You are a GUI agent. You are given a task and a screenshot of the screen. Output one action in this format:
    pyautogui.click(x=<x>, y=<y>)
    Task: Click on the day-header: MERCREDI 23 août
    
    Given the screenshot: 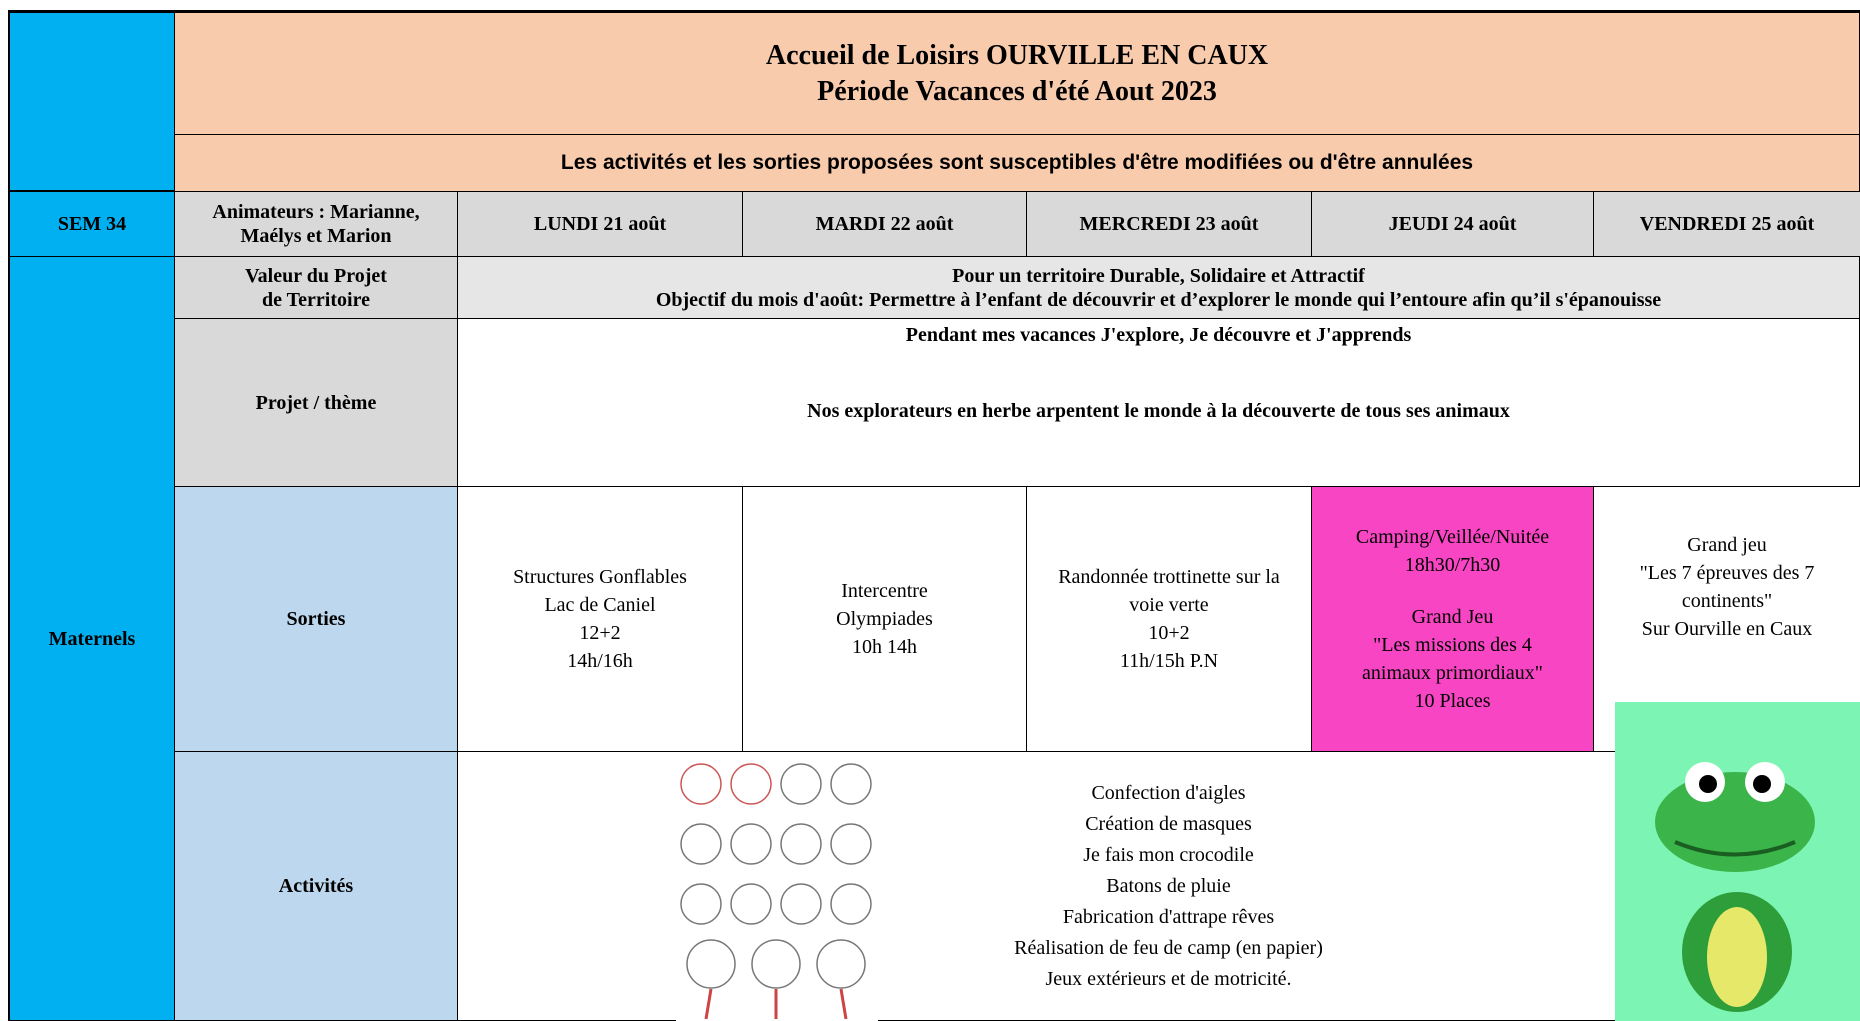 What is the action you would take?
    pyautogui.click(x=1169, y=224)
    